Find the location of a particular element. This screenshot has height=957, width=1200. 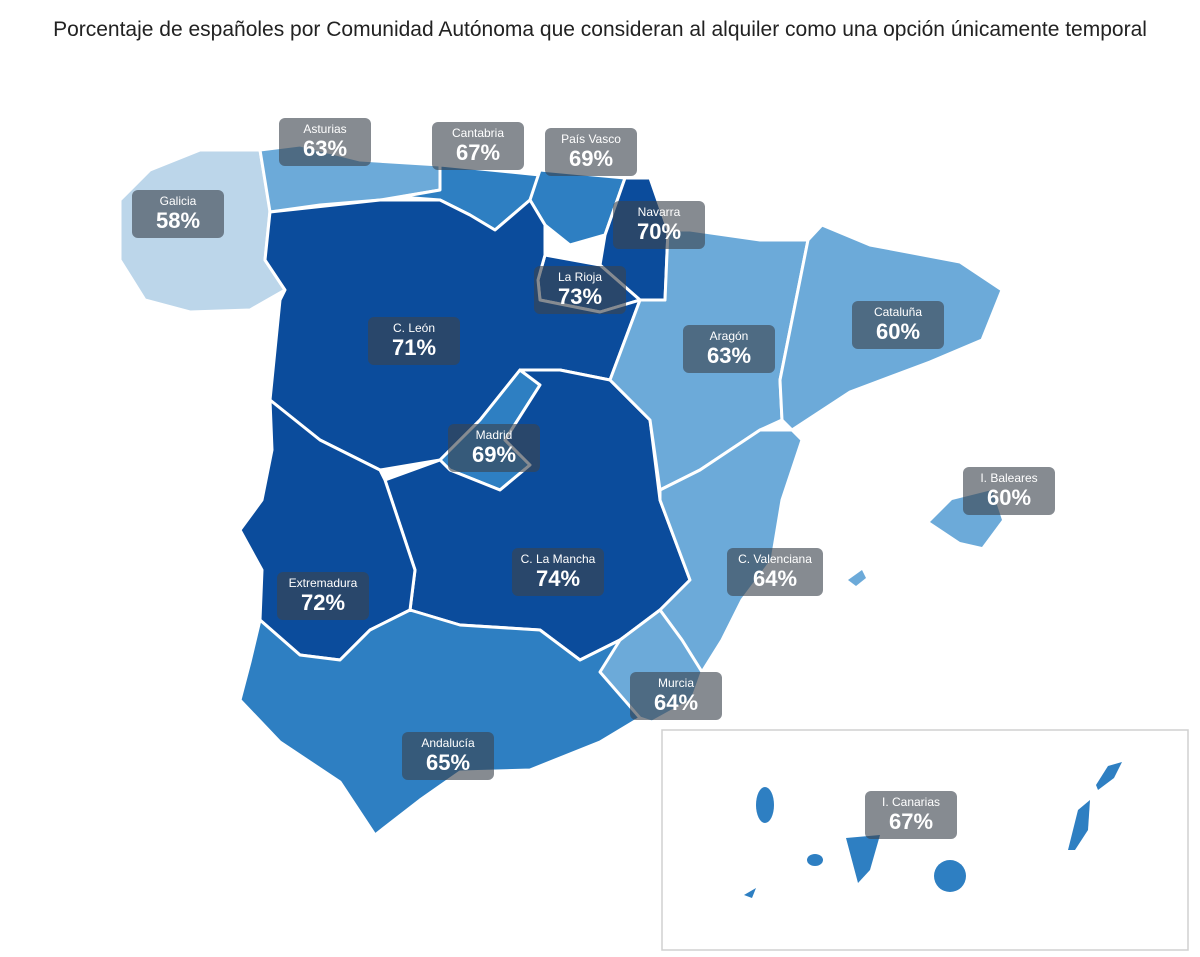

label-aragon: Aragón 63% is located at coordinates (729, 349).